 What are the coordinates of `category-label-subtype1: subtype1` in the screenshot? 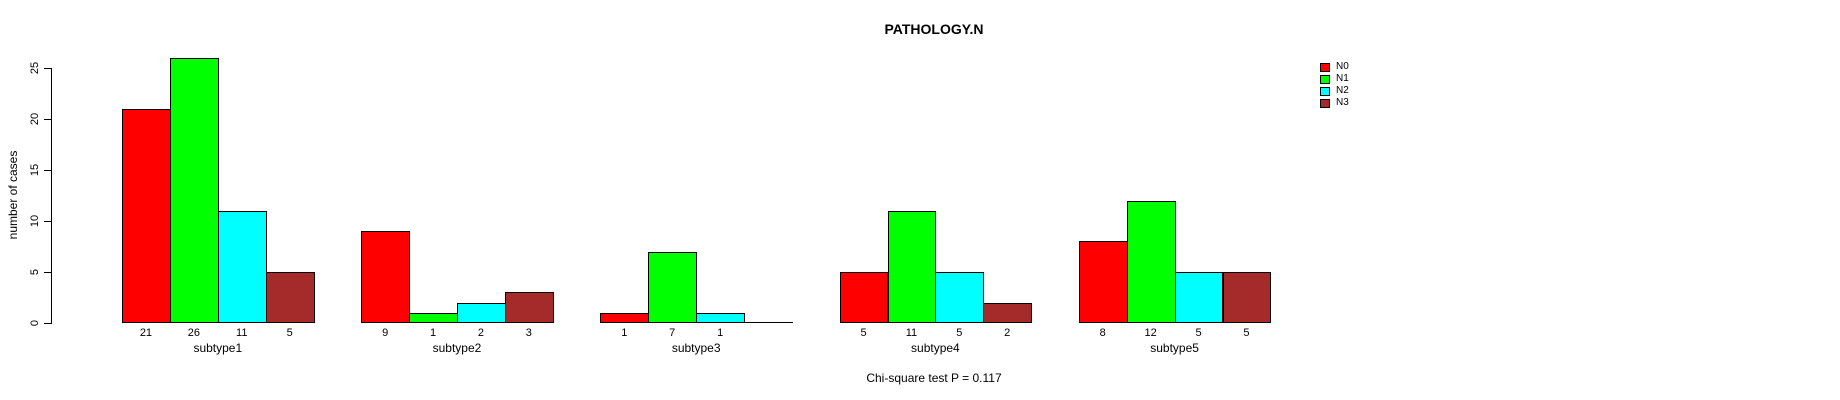 It's located at (218, 348).